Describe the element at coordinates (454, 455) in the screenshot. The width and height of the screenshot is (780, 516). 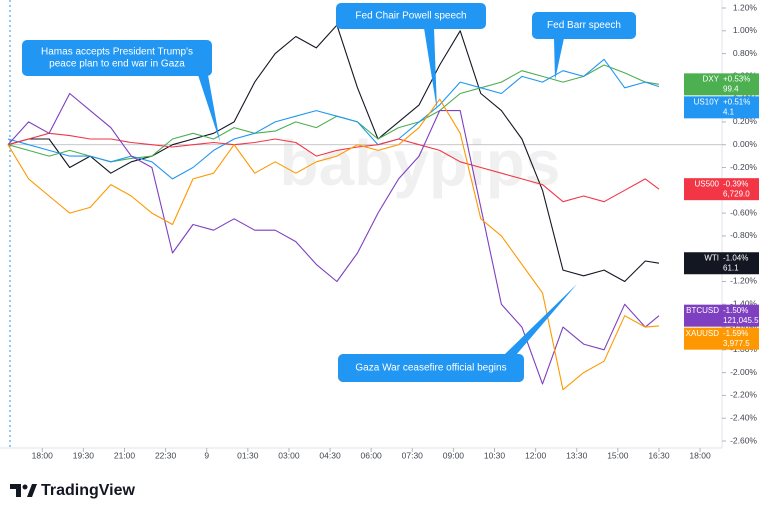
I see `x-tick-label: 09:00` at that location.